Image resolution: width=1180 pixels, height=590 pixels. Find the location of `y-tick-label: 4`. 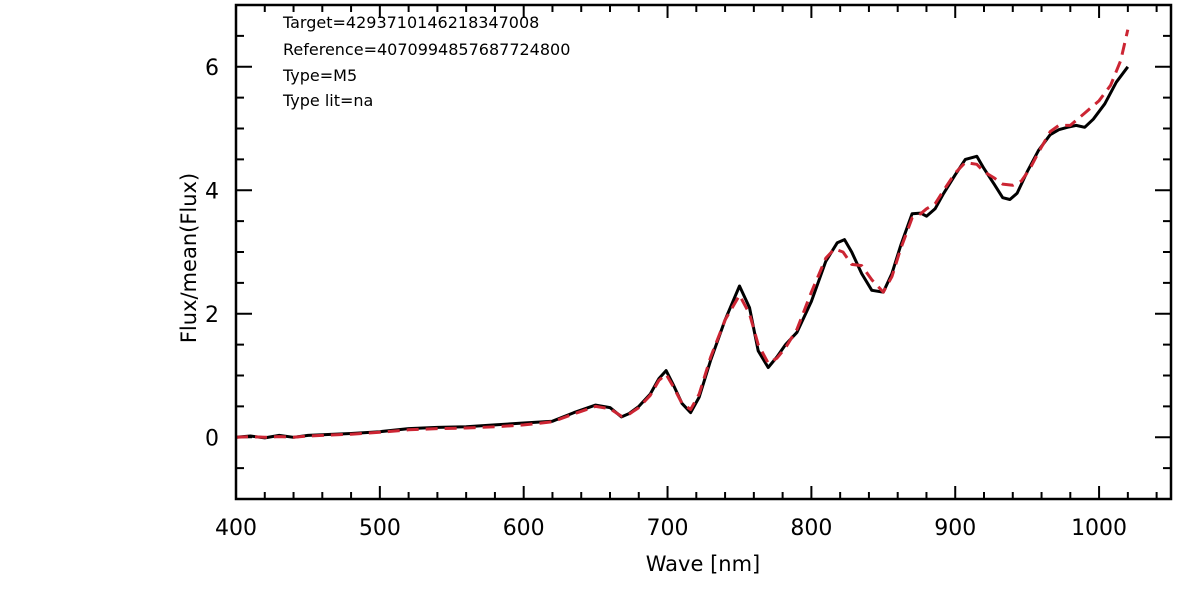

y-tick-label: 4 is located at coordinates (212, 191).